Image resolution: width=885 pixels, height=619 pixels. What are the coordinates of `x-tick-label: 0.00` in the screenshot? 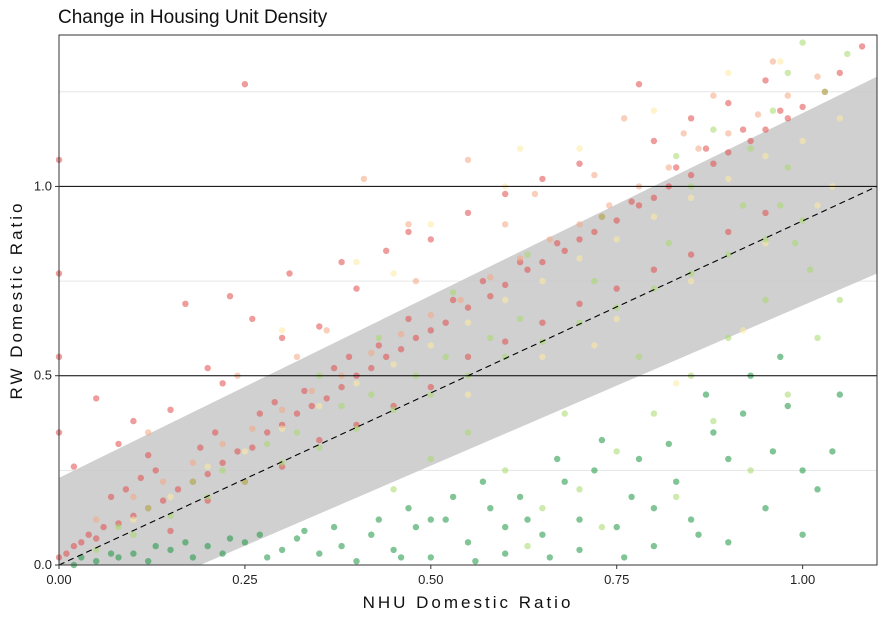 It's located at (58, 579).